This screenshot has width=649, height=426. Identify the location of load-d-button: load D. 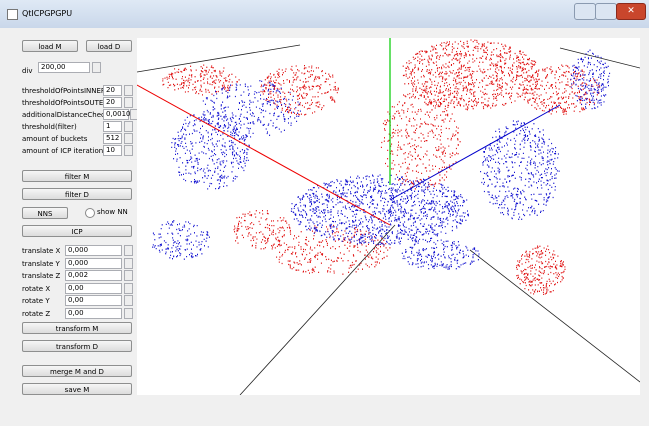
(109, 46).